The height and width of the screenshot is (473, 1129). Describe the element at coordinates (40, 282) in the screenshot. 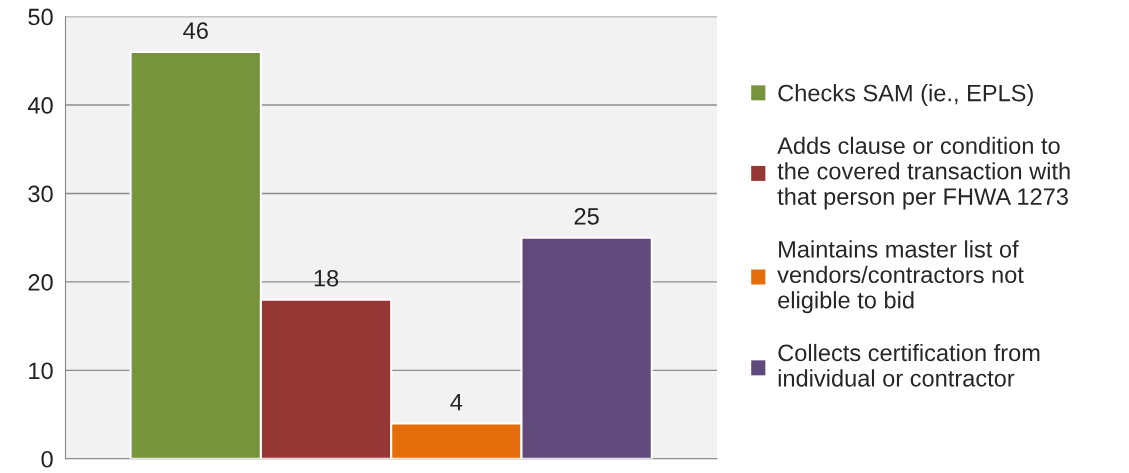

I see `y-tick-label: 20` at that location.